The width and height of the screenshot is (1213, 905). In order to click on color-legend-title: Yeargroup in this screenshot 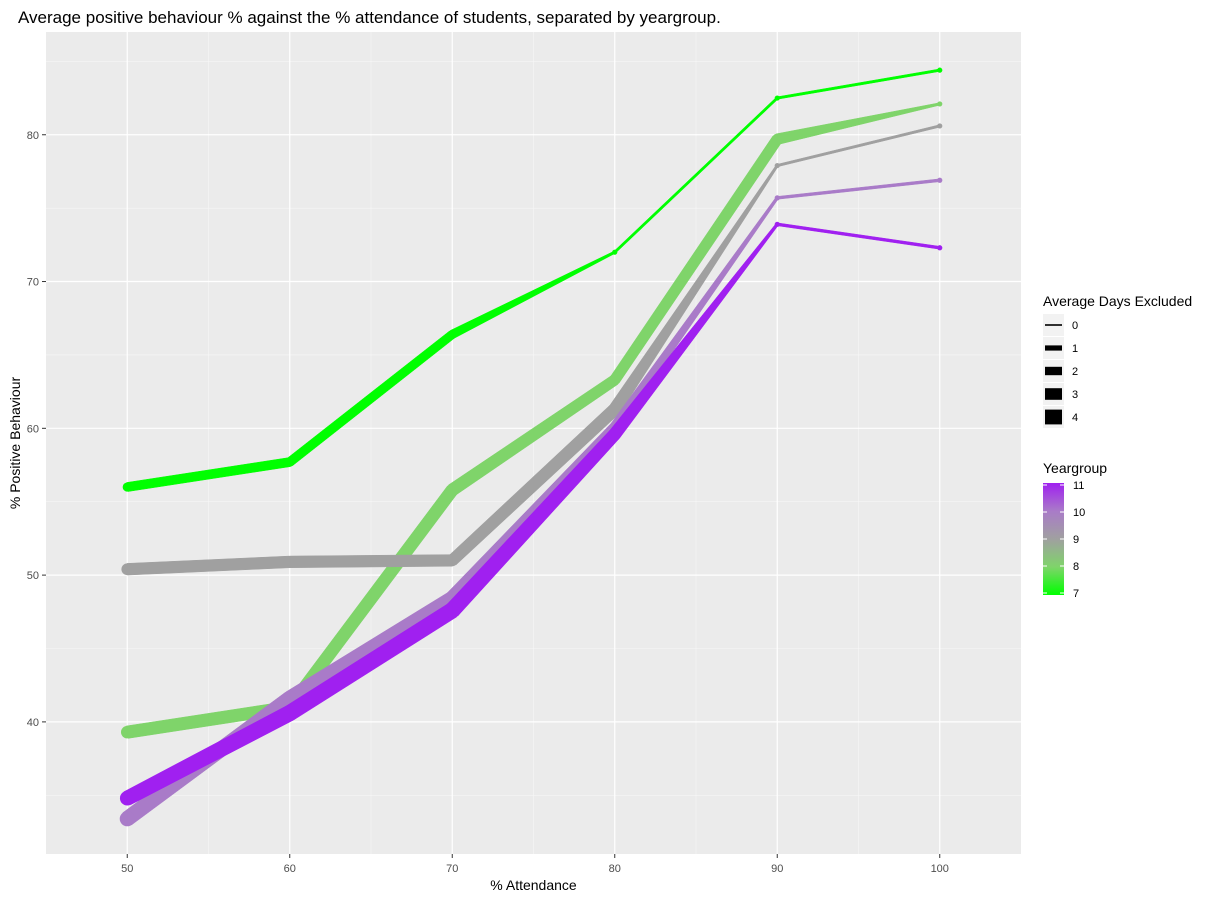, I will do `click(1075, 468)`.